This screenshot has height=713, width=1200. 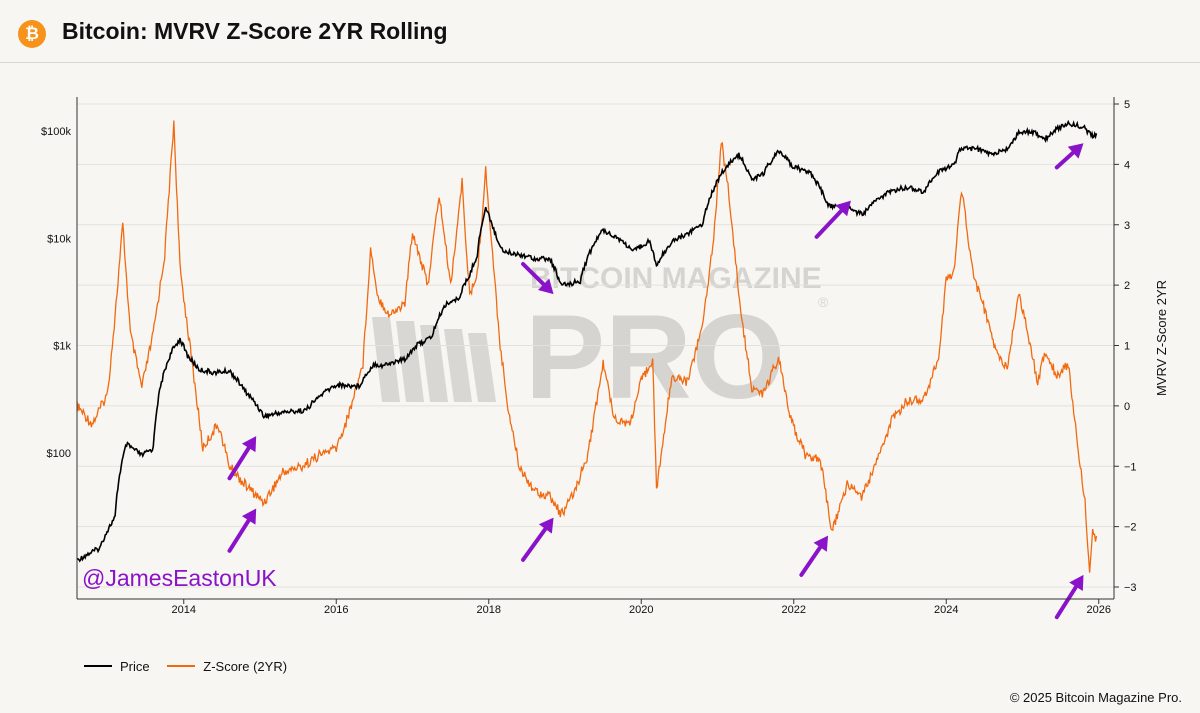 I want to click on legend-label-zscore: Z-Score (2YR), so click(x=245, y=666).